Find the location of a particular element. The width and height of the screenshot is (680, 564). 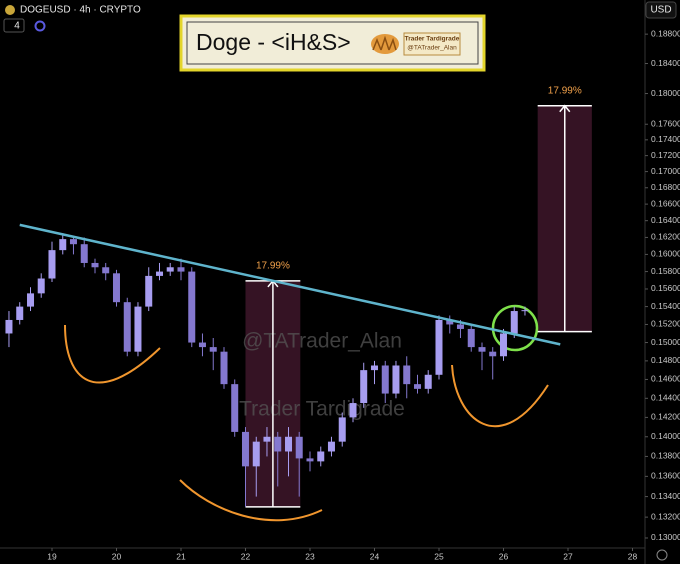

y-tick-label: 0.17400 is located at coordinates (665, 139).